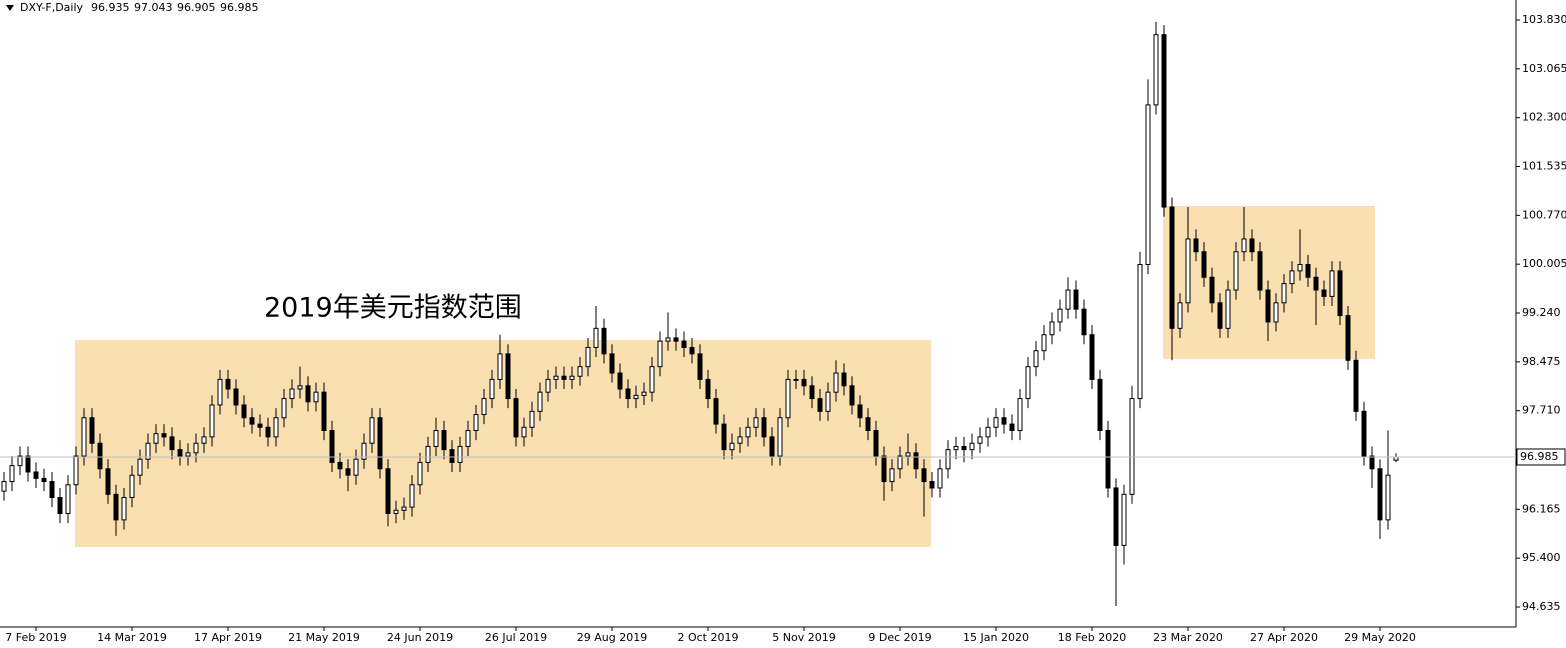 Image resolution: width=1566 pixels, height=648 pixels. I want to click on range-box-2020, so click(1269, 282).